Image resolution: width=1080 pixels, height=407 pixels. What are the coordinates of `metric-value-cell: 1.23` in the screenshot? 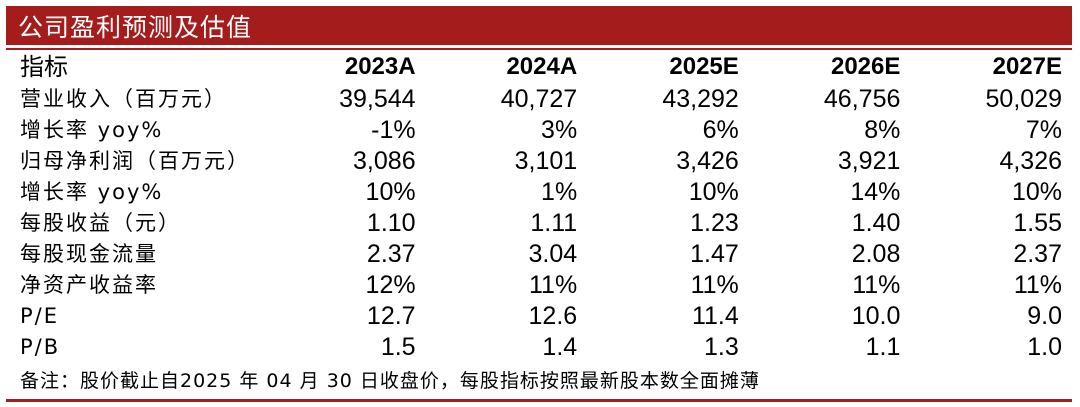 It's located at (714, 223).